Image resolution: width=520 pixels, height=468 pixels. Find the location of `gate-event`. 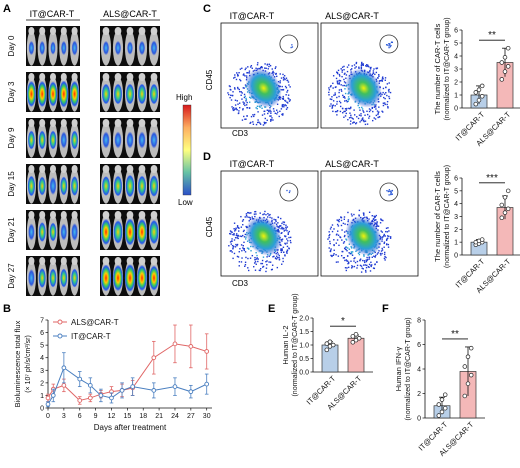

gate-event is located at coordinates (388, 191).